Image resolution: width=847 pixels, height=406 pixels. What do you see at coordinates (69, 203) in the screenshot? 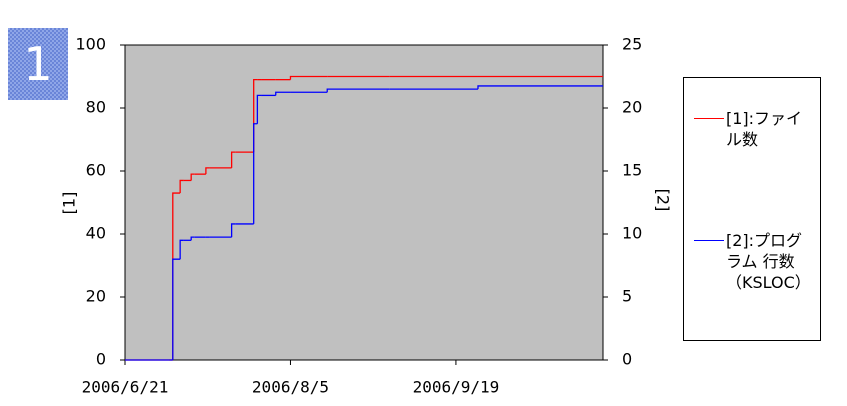
I see `y-axis-label: [1]` at bounding box center [69, 203].